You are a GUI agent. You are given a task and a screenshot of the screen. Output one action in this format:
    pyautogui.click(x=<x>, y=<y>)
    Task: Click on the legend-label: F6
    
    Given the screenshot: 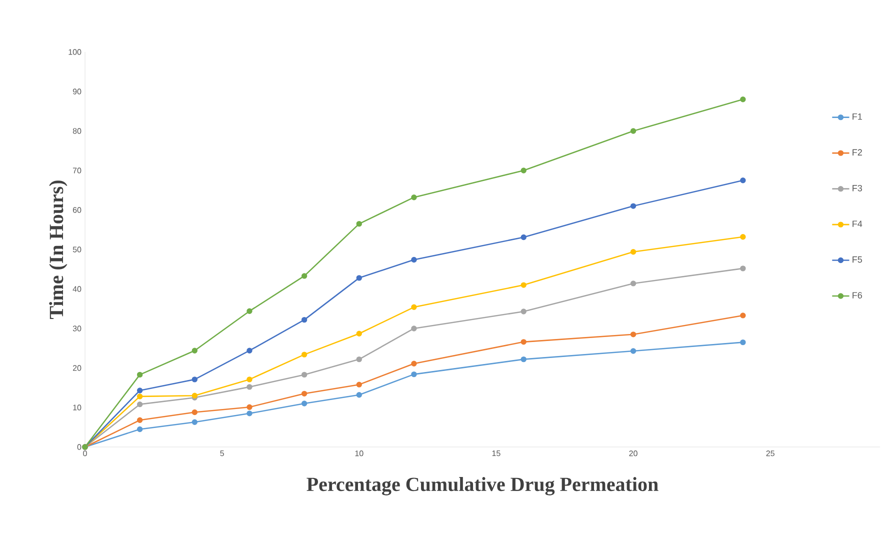 What is the action you would take?
    pyautogui.click(x=857, y=295)
    